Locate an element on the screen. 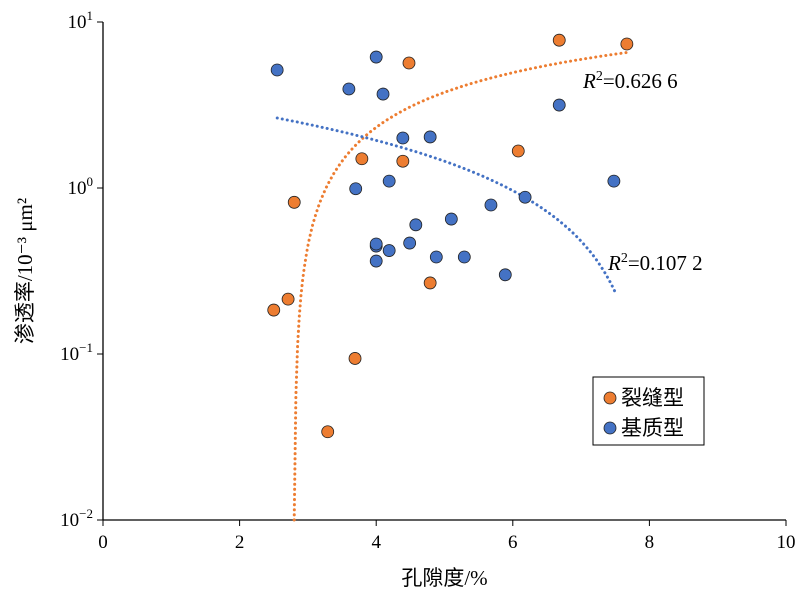  x-tick-label: 8 is located at coordinates (650, 542).